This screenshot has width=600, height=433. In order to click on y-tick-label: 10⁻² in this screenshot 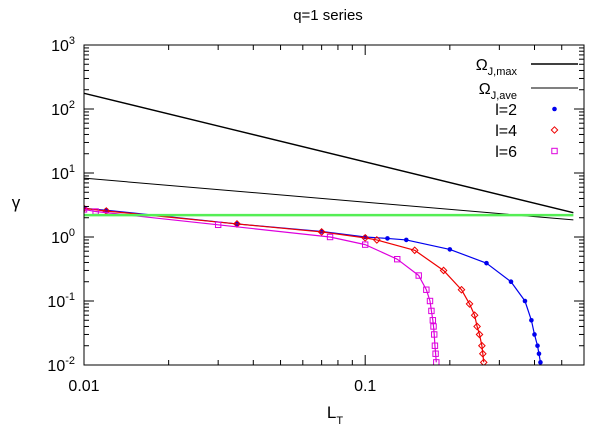, I will do `click(61, 365)`.